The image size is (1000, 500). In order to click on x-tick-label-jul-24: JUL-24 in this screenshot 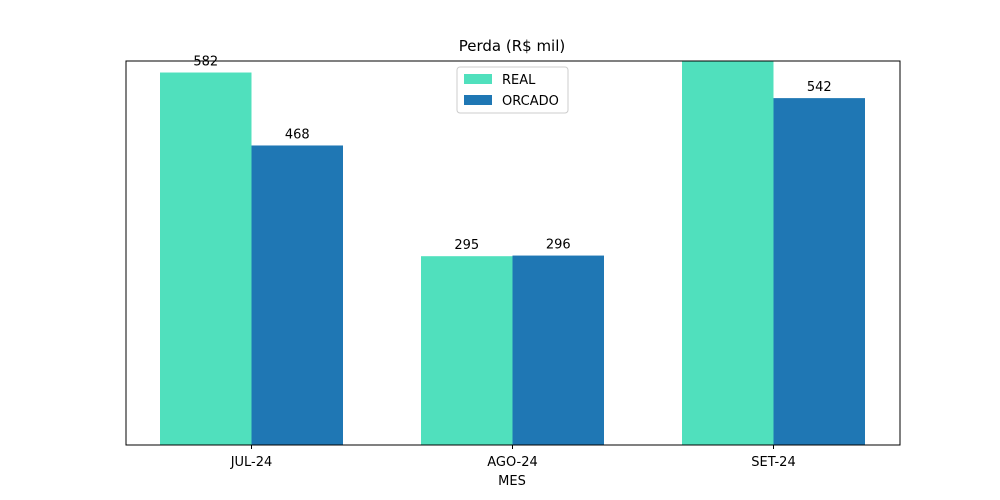, I will do `click(251, 462)`.